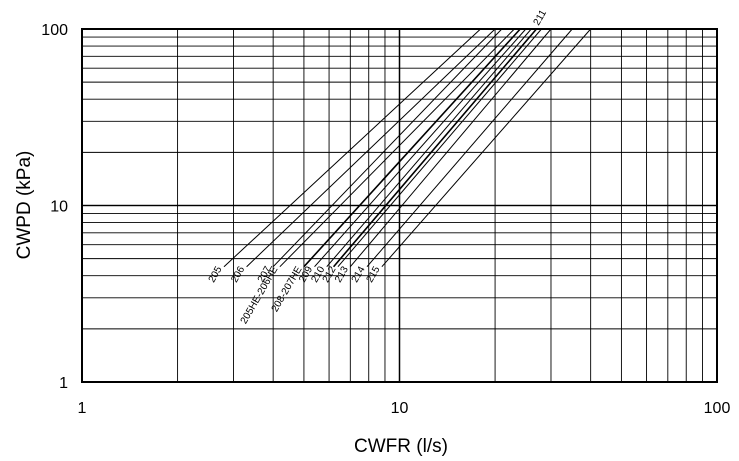 The height and width of the screenshot is (461, 739). I want to click on series-label: 211, so click(541, 18).